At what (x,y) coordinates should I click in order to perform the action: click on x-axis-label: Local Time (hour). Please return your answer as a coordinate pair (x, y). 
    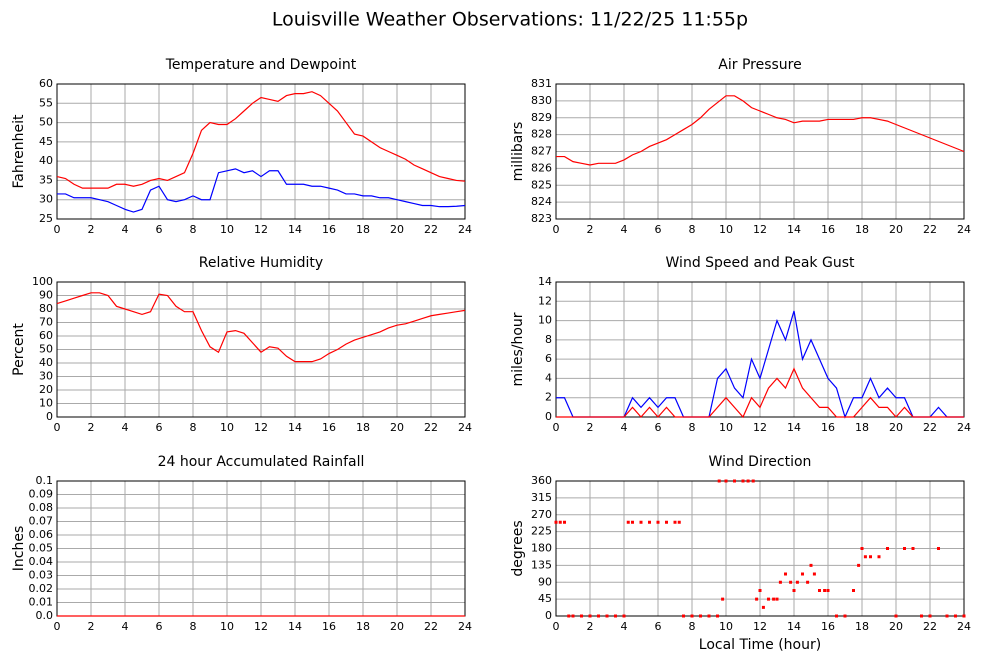
    Looking at the image, I should click on (760, 645).